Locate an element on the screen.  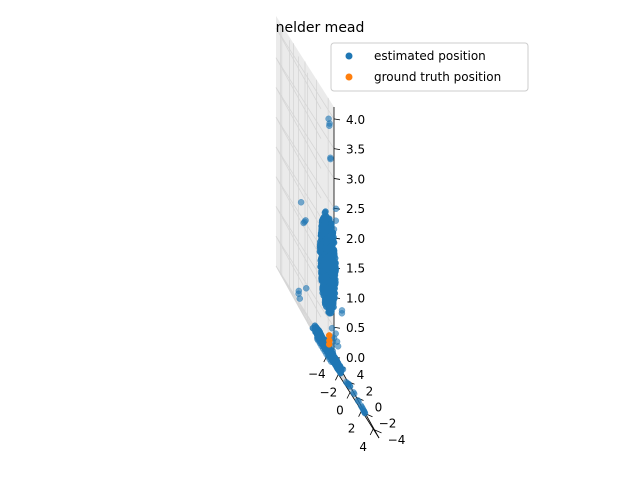
data-points is located at coordinates (332, 266).